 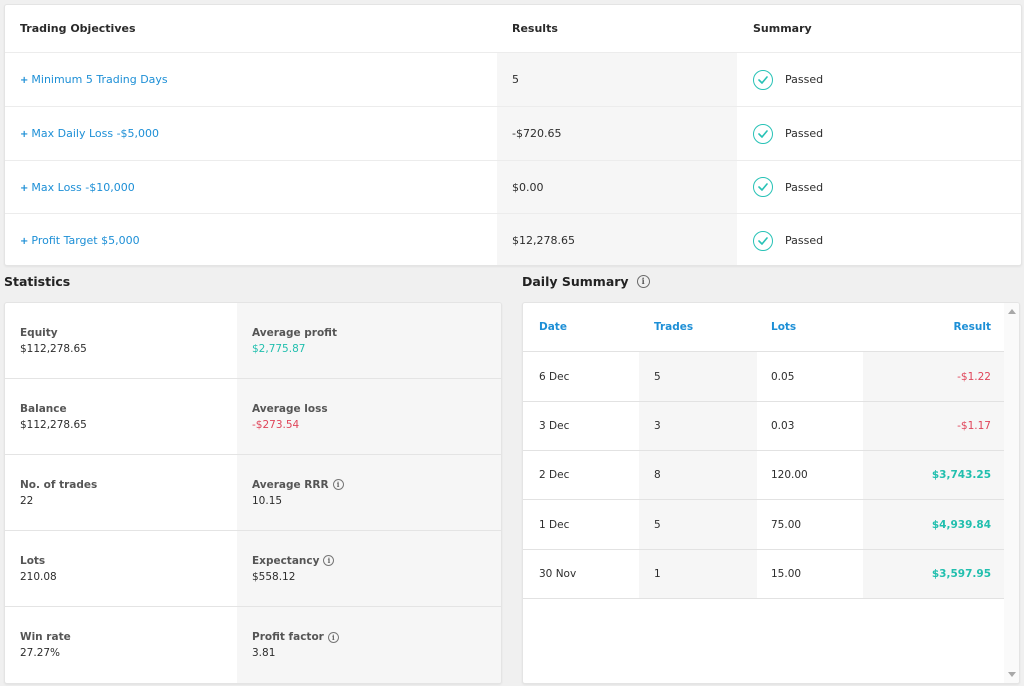 I want to click on statistics-title: Statistics, so click(x=37, y=281).